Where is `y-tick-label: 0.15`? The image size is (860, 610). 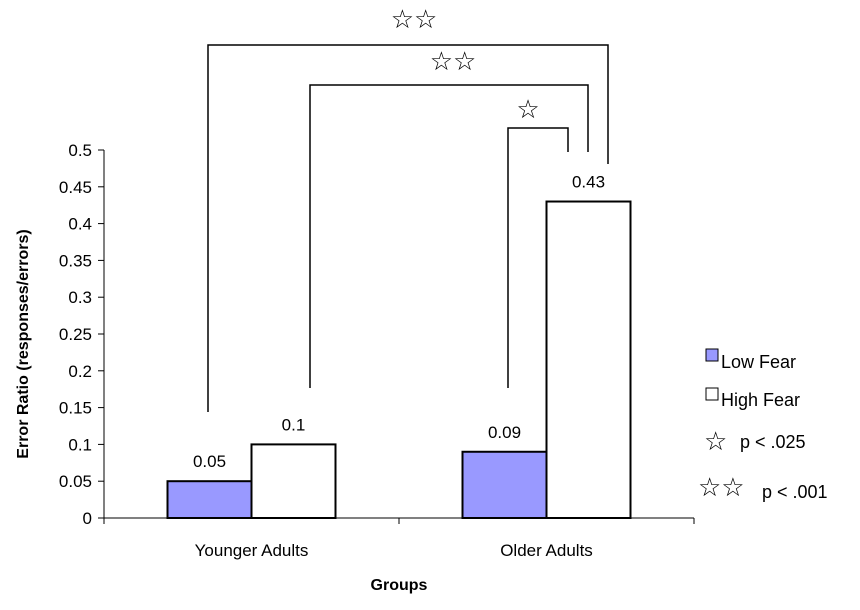
y-tick-label: 0.15 is located at coordinates (75, 408).